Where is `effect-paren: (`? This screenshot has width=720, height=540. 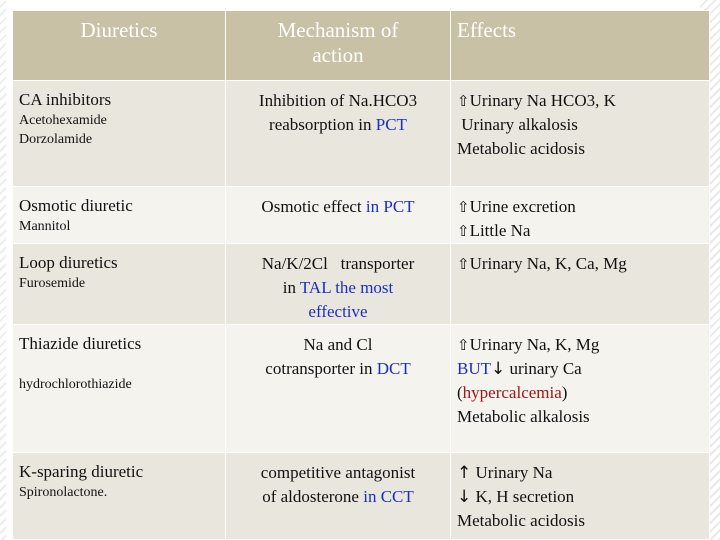 effect-paren: ( is located at coordinates (460, 392).